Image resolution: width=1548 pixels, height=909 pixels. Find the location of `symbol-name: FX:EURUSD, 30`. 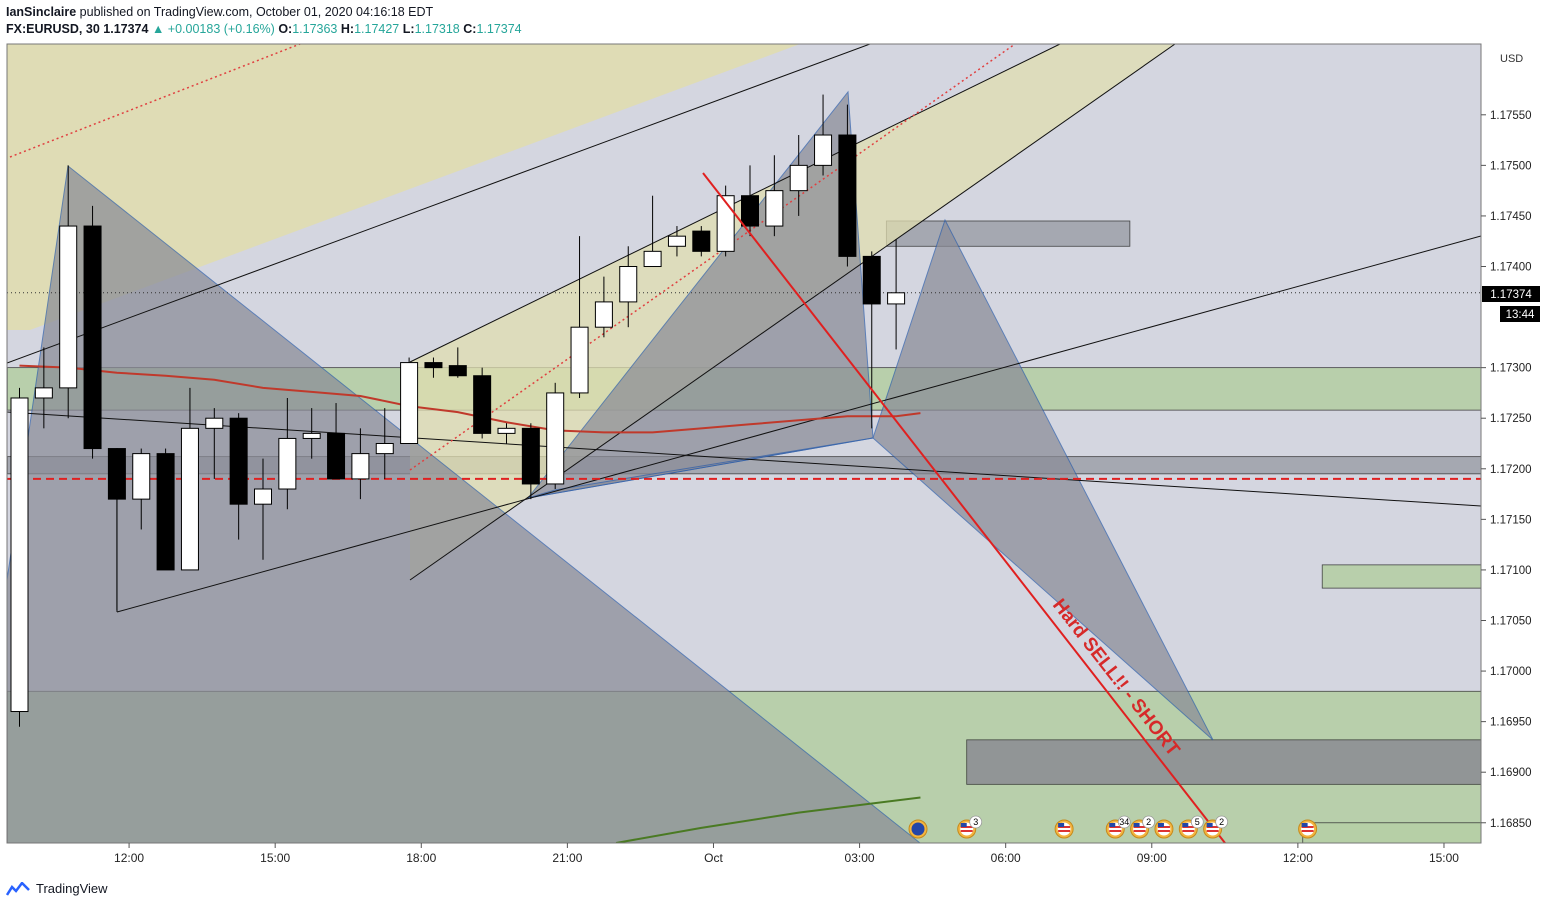

symbol-name: FX:EURUSD, 30 is located at coordinates (53, 29).